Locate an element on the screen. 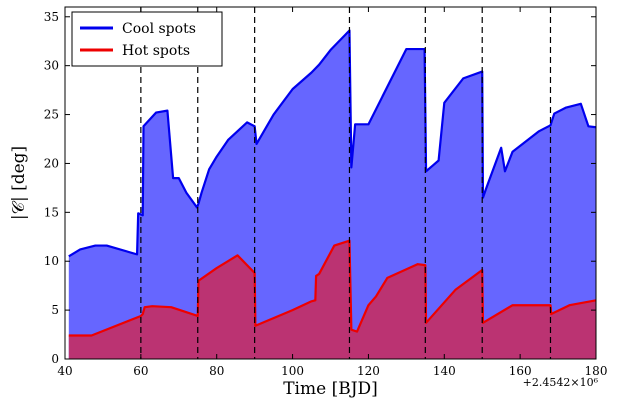 Image resolution: width=625 pixels, height=408 pixels. y-tick-labels: 0 5 10 15 20 25 30 35 is located at coordinates (51, 188).